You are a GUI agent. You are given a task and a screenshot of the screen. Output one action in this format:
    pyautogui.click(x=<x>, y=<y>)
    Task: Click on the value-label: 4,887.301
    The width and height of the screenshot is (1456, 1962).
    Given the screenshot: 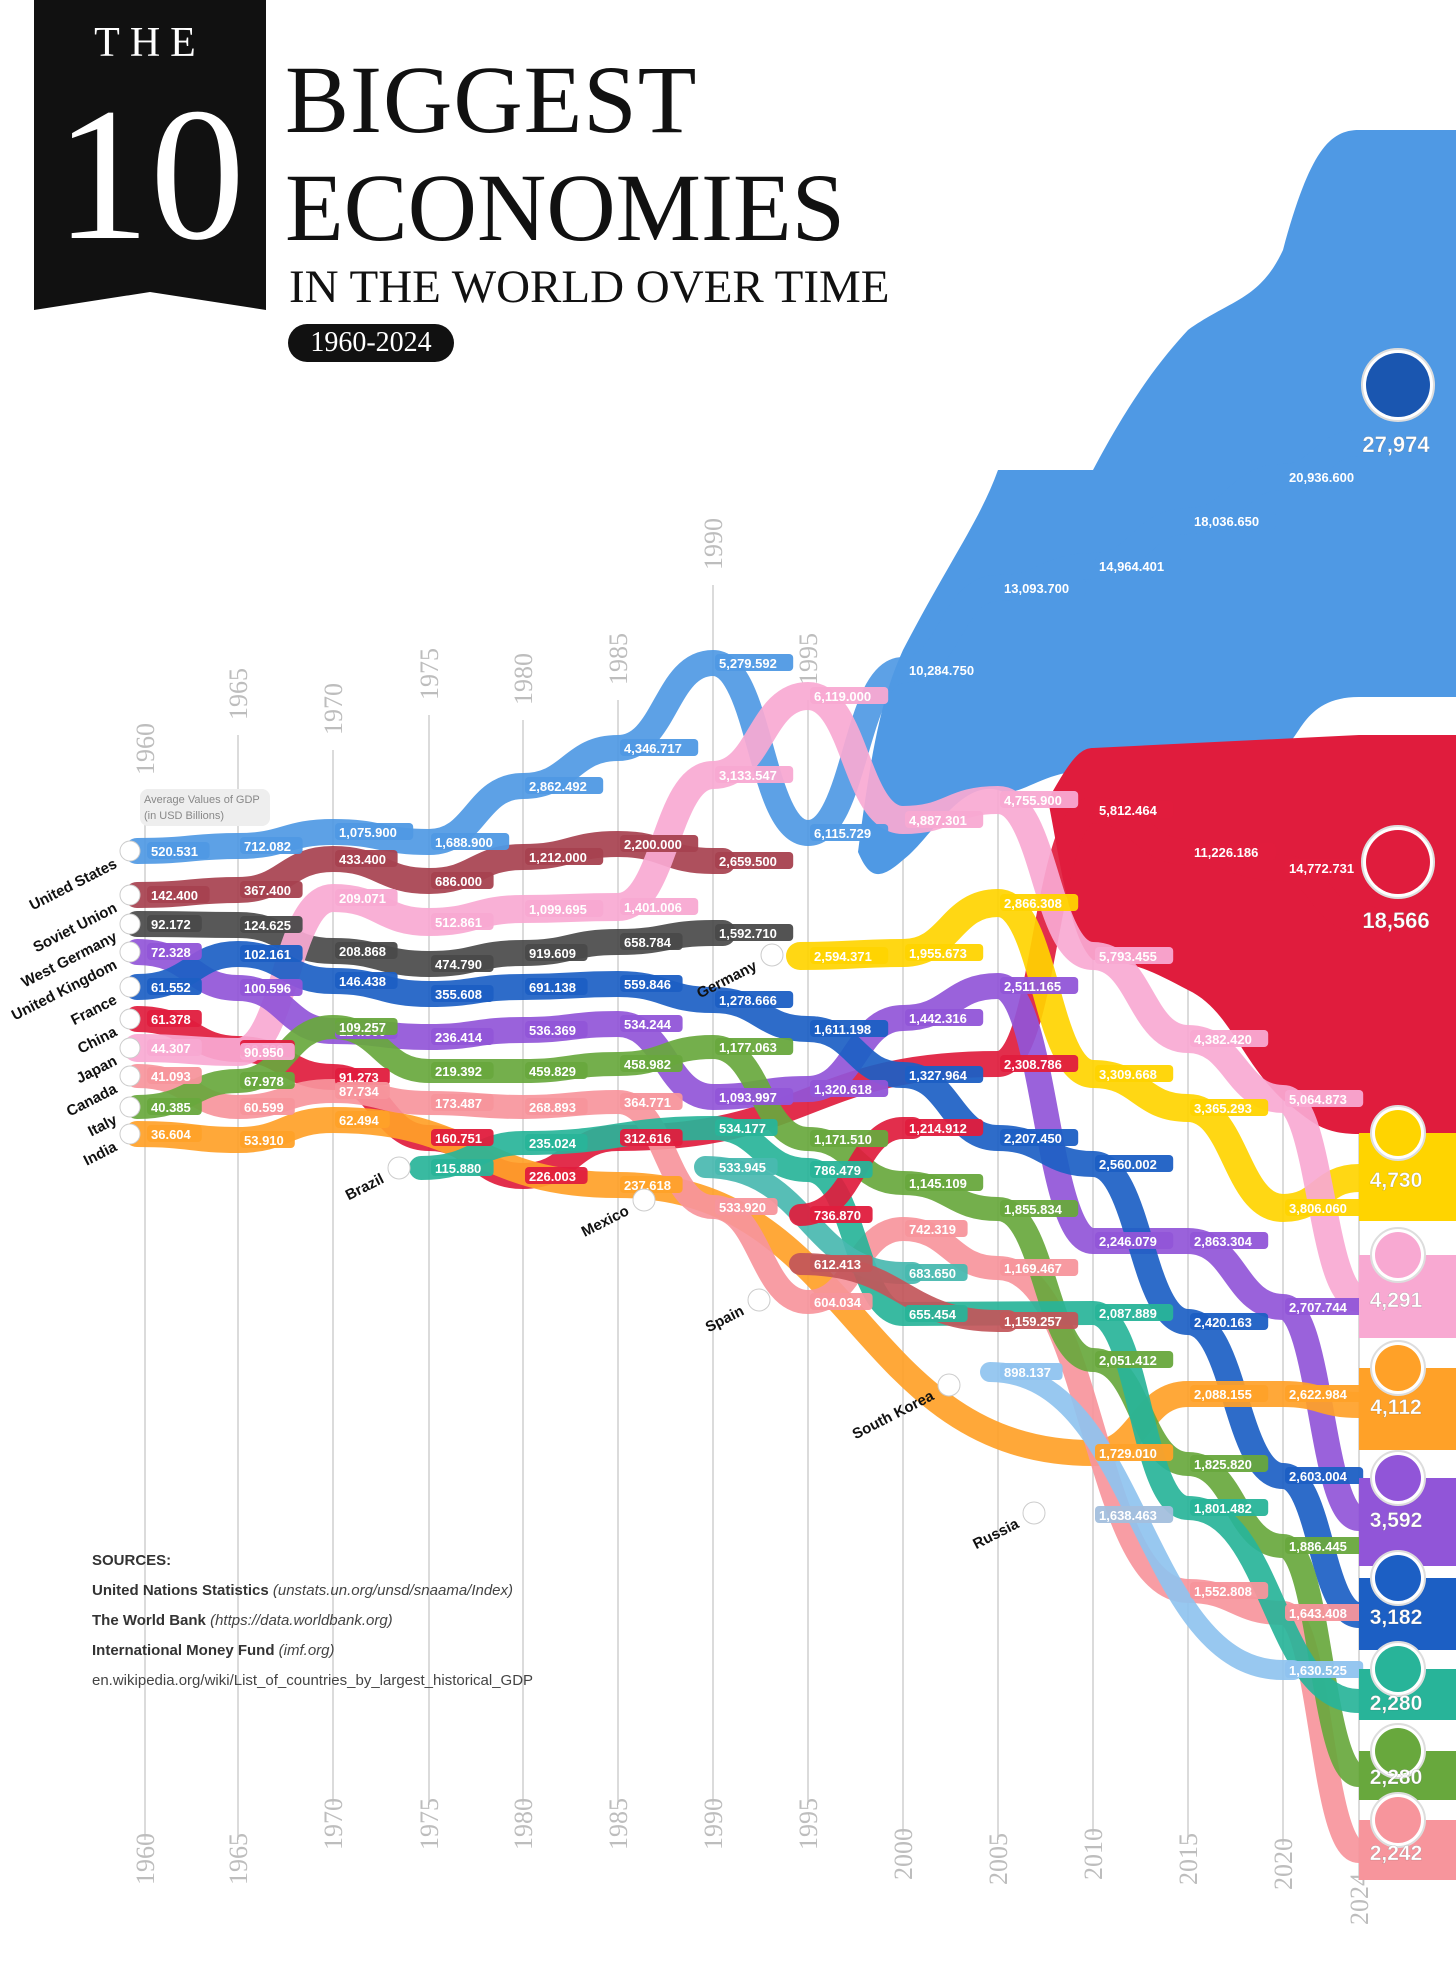 What is the action you would take?
    pyautogui.click(x=944, y=819)
    